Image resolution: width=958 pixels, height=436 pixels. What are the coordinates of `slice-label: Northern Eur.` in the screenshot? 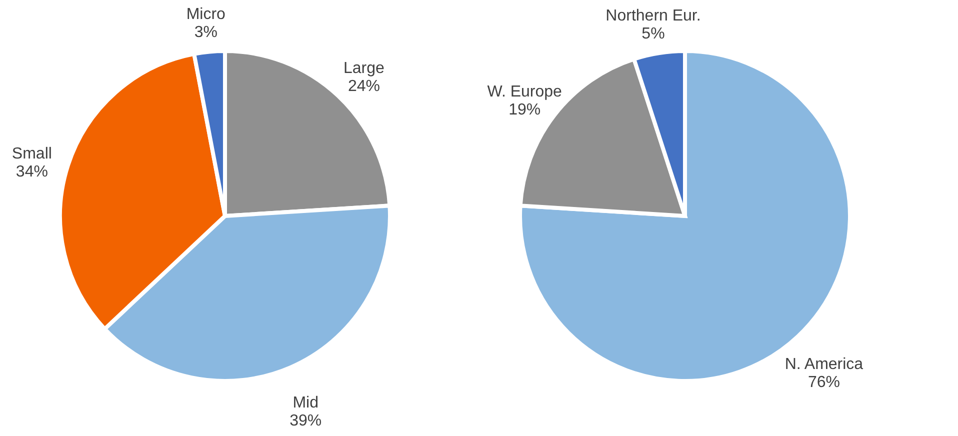 It's located at (653, 16).